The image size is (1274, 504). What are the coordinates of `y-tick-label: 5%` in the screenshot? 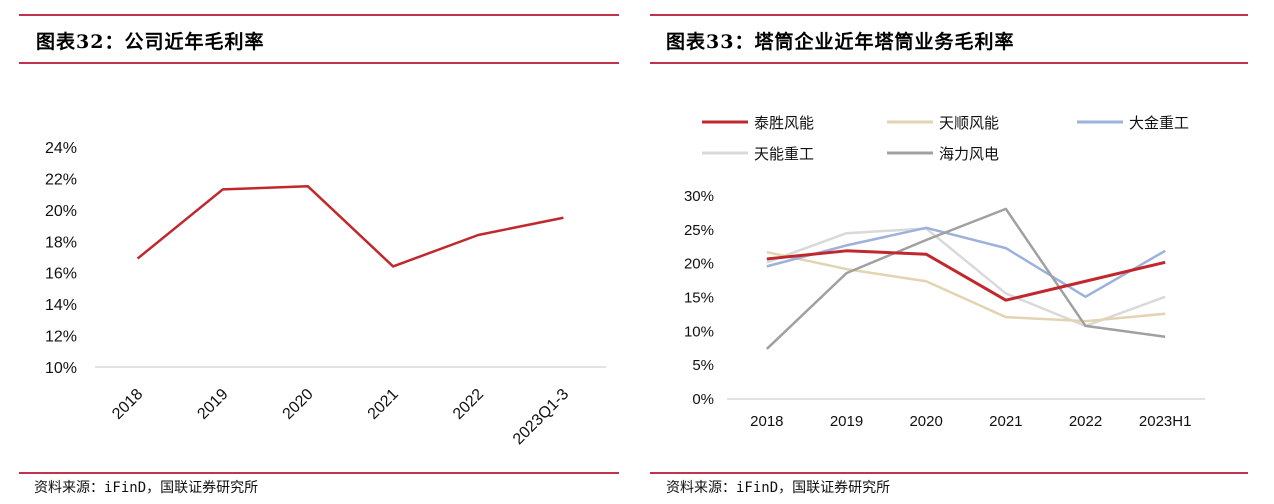 It's located at (703, 365).